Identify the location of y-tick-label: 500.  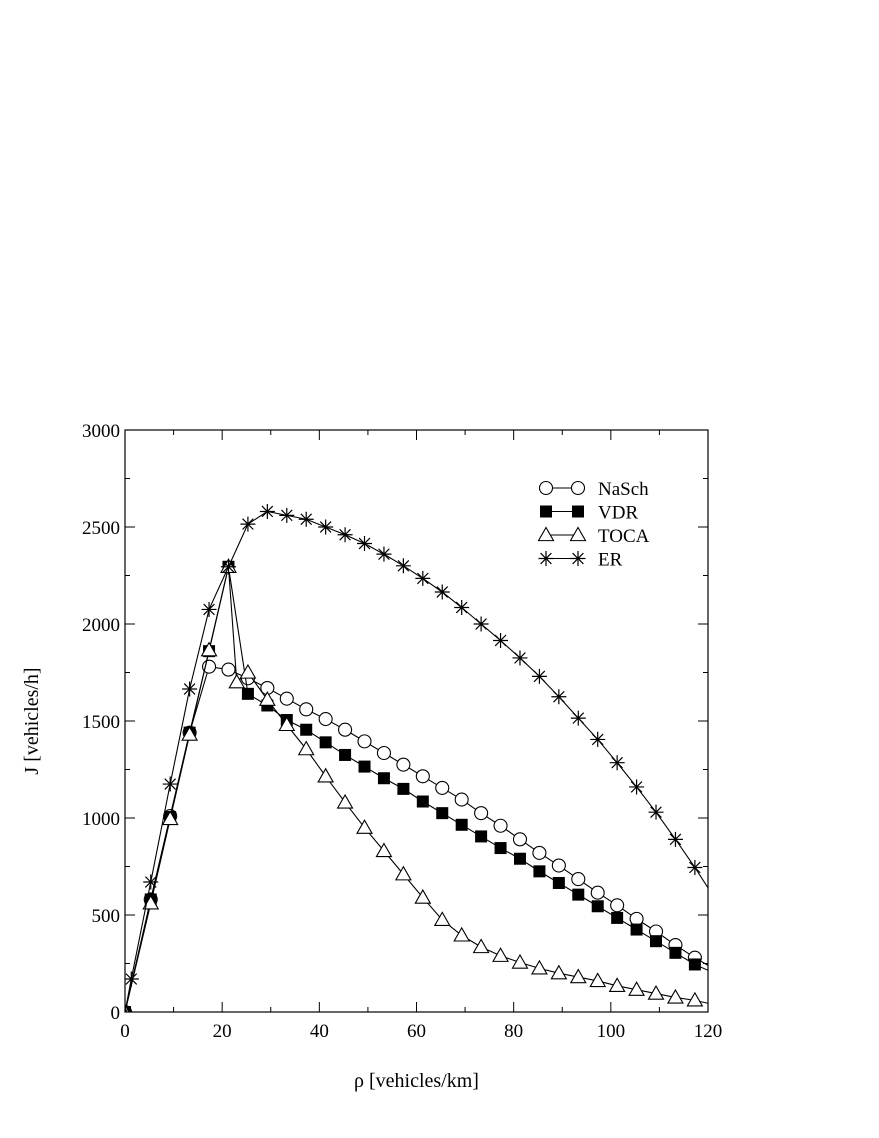
(106, 916).